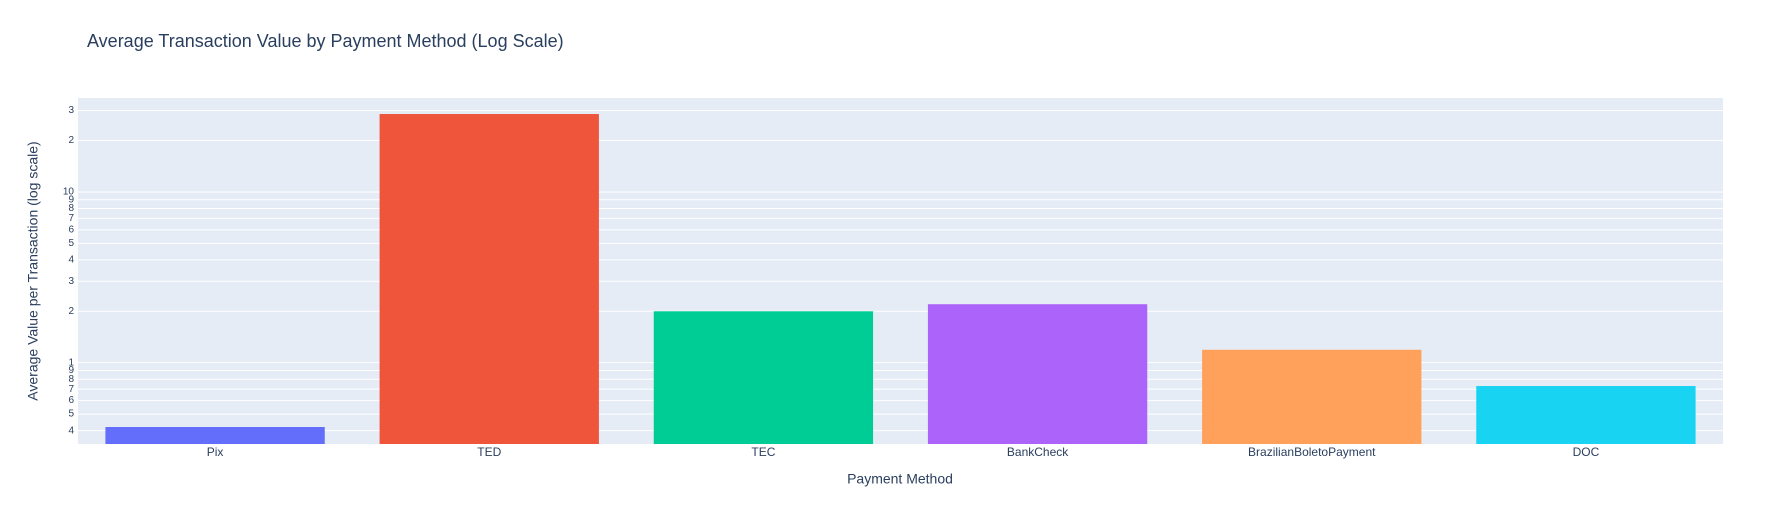 This screenshot has width=1786, height=517. Describe the element at coordinates (900, 479) in the screenshot. I see `x-axis-title: Payment Method` at that location.